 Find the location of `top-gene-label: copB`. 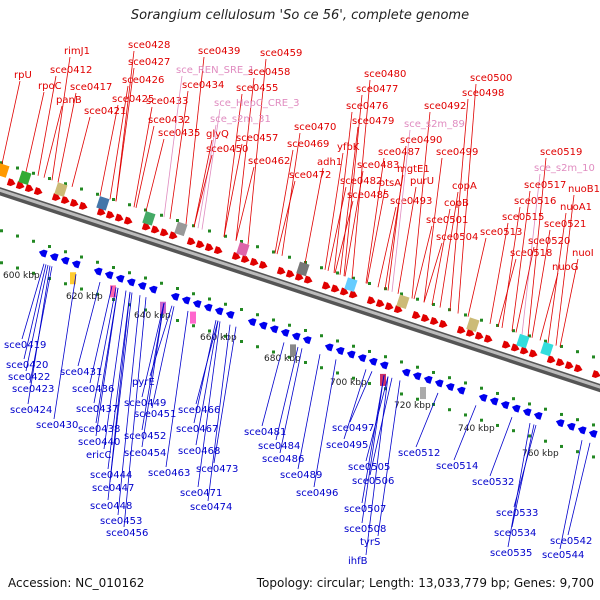

top-gene-label: copB is located at coordinates (456, 203).